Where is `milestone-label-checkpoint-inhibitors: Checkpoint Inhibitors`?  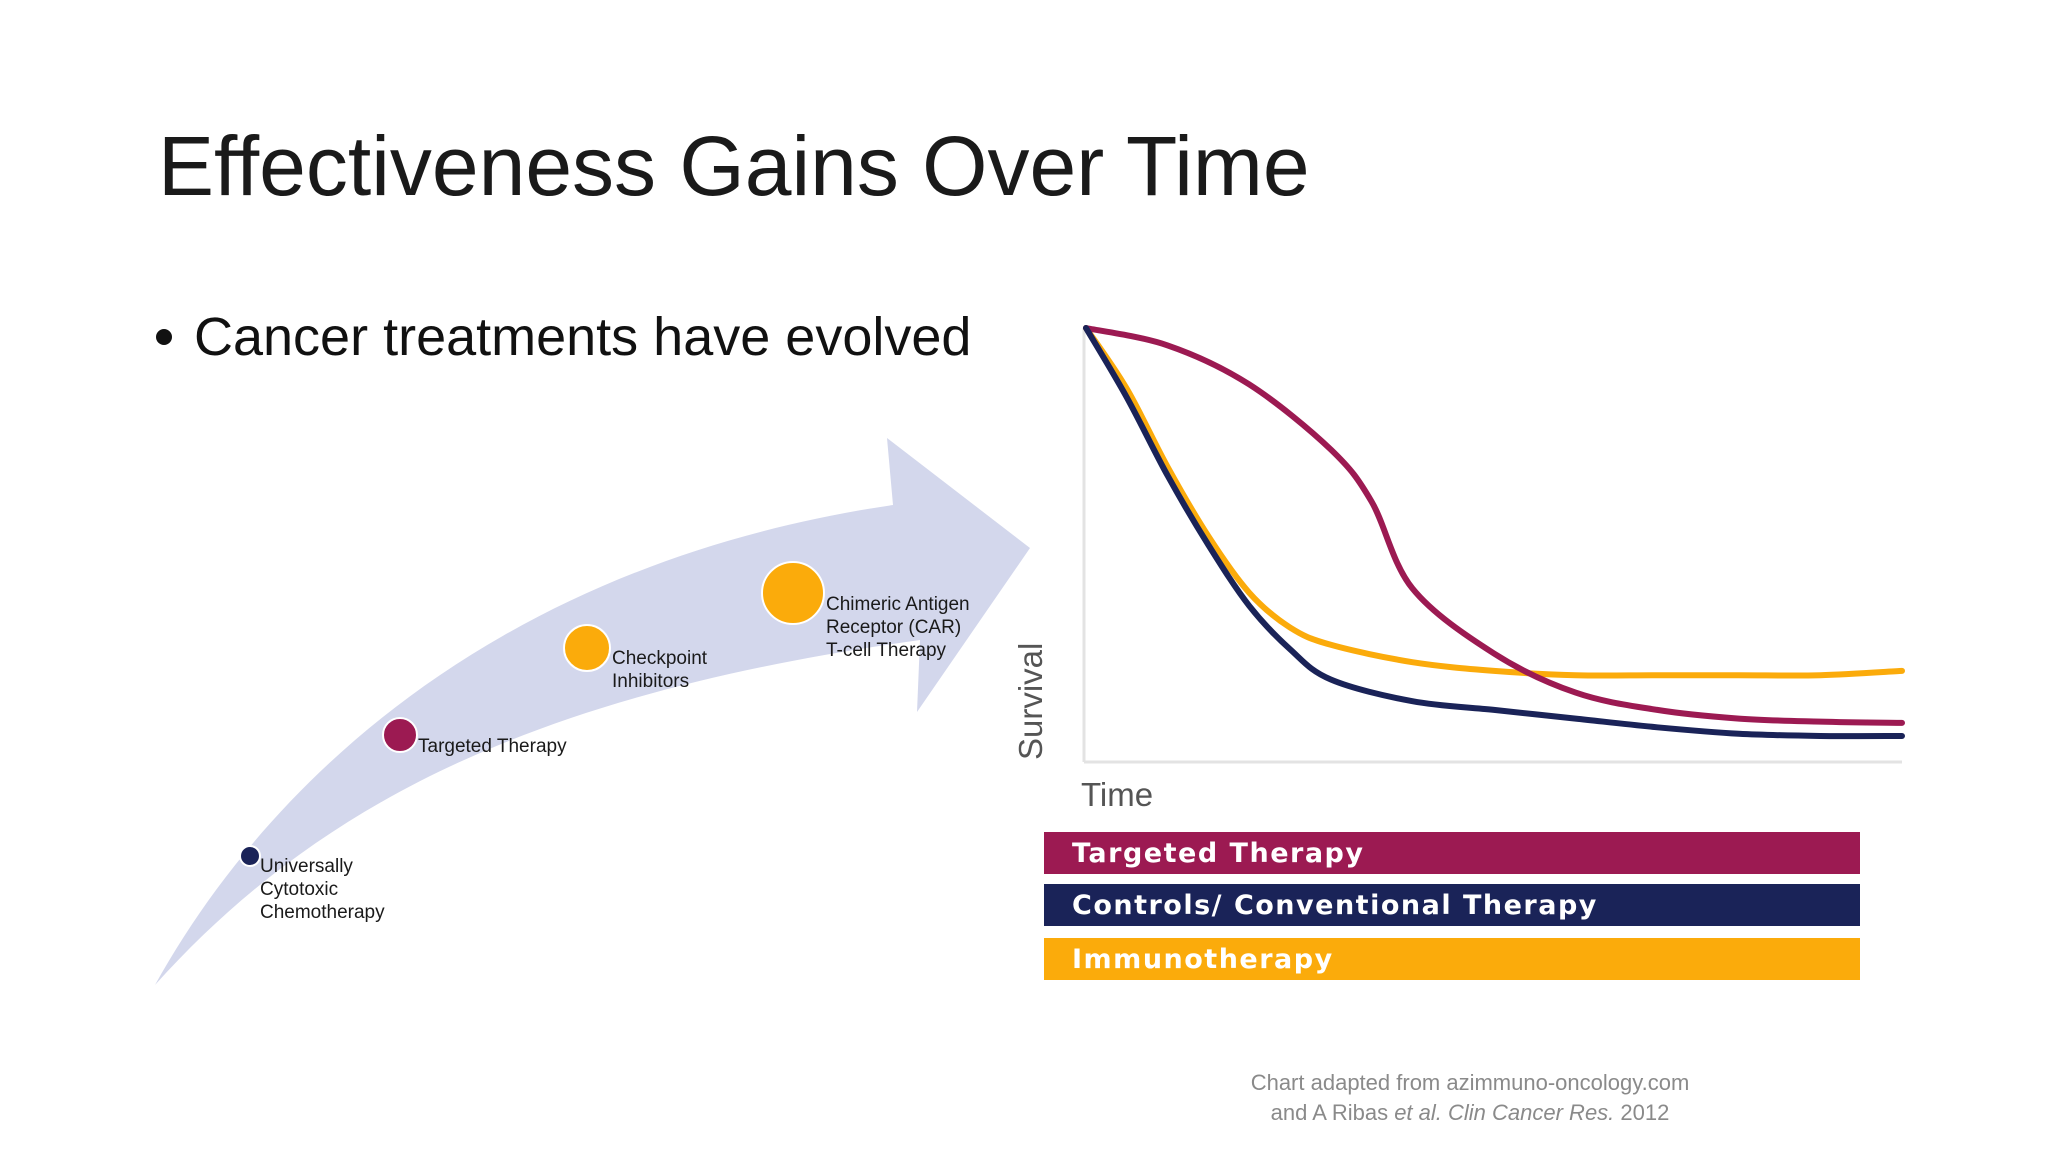 milestone-label-checkpoint-inhibitors: Checkpoint Inhibitors is located at coordinates (659, 670).